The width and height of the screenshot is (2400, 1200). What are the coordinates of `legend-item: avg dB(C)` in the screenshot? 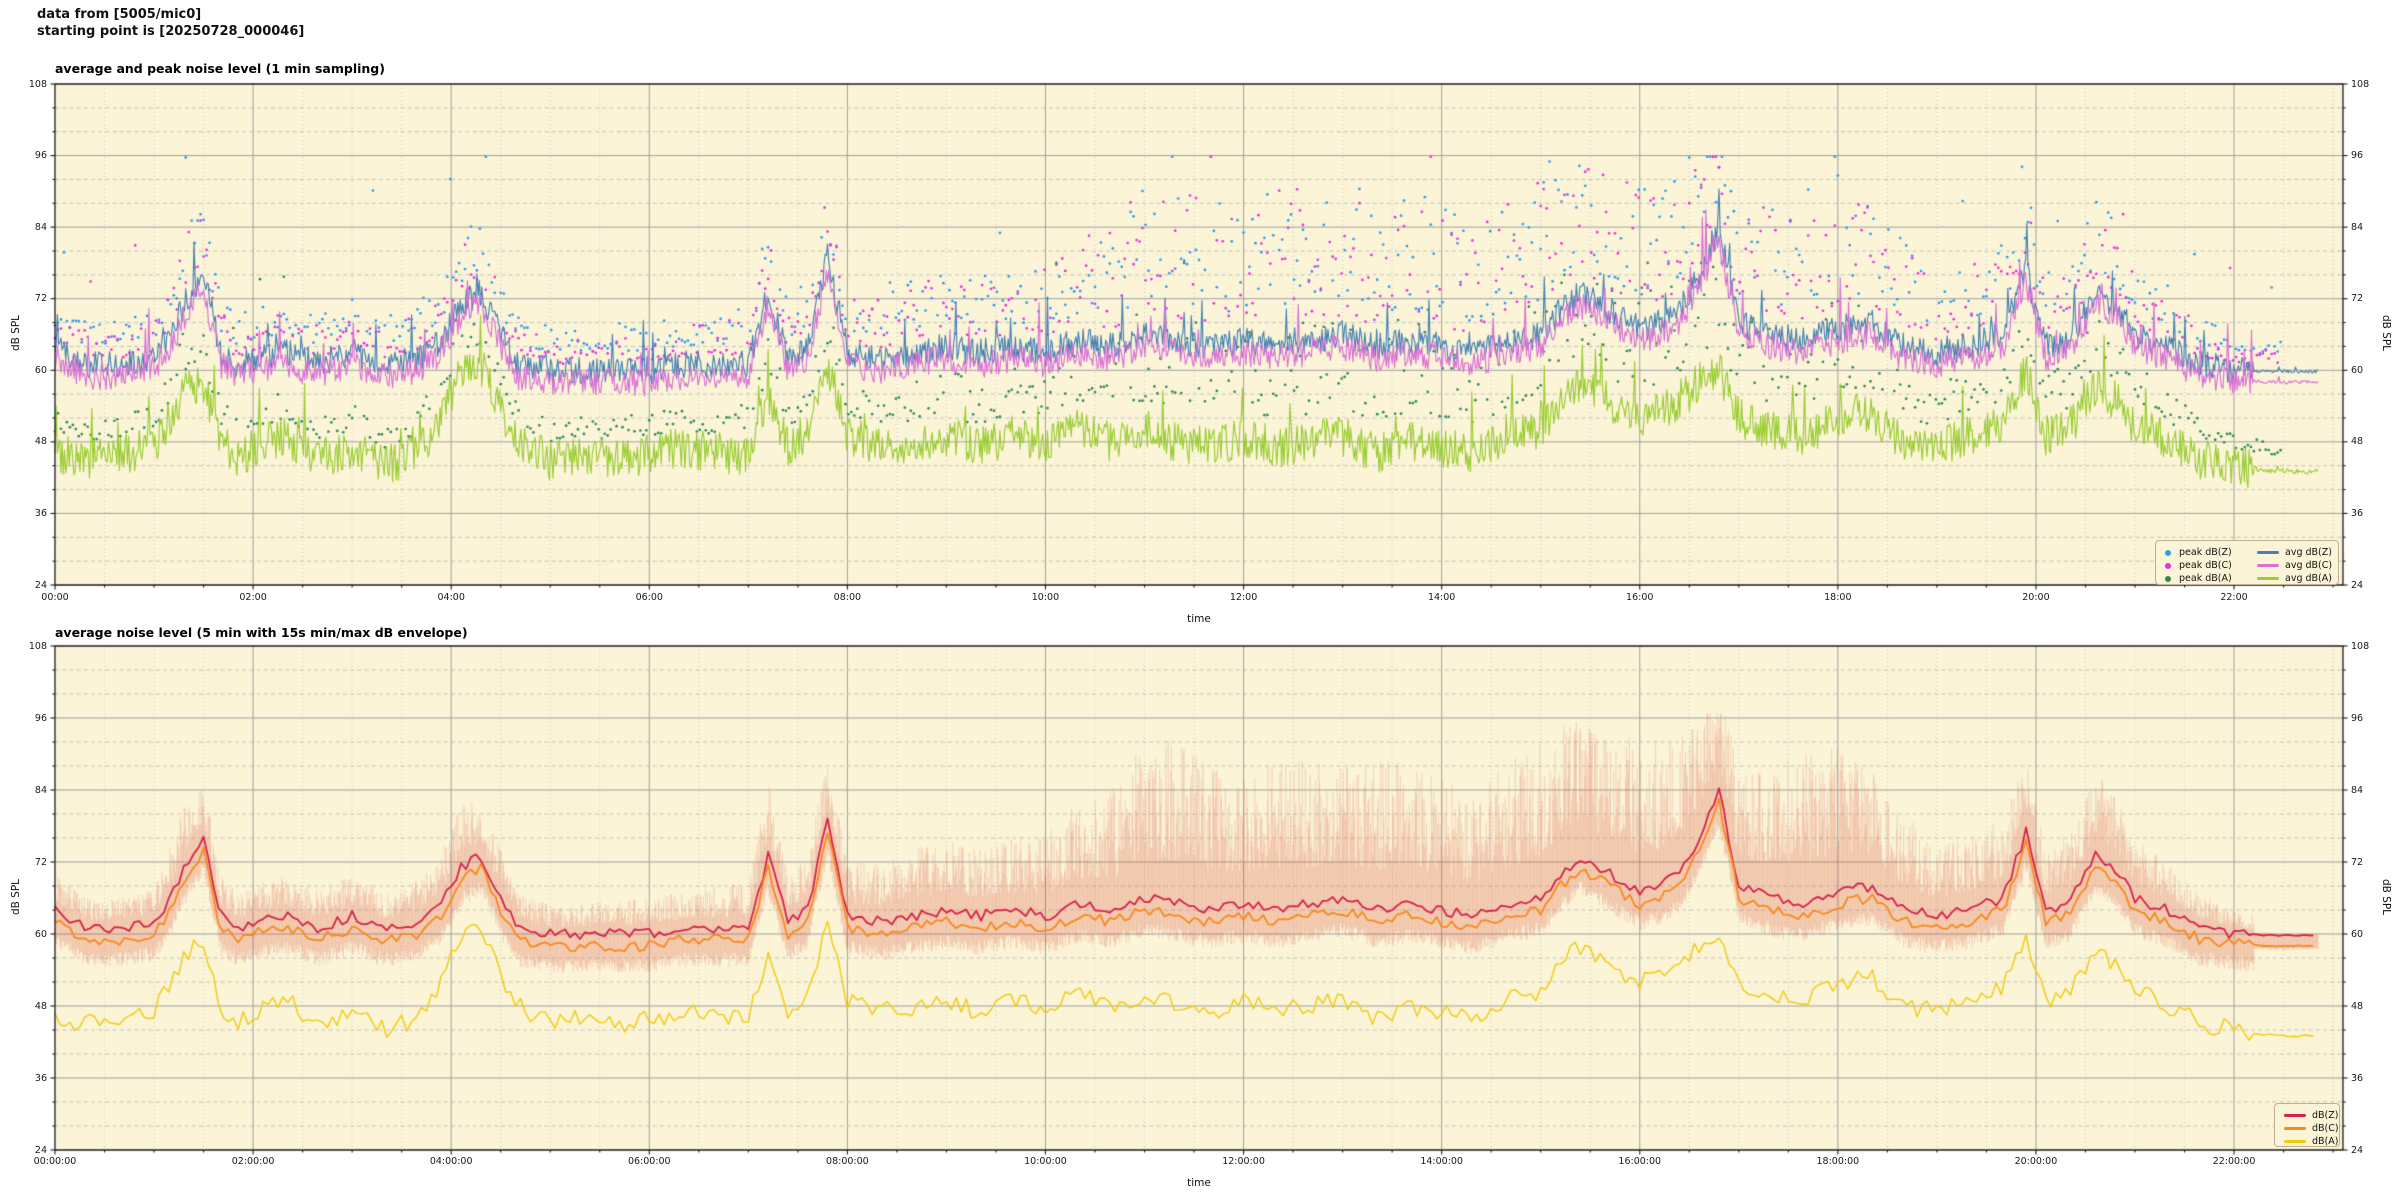 It's located at (2294, 565).